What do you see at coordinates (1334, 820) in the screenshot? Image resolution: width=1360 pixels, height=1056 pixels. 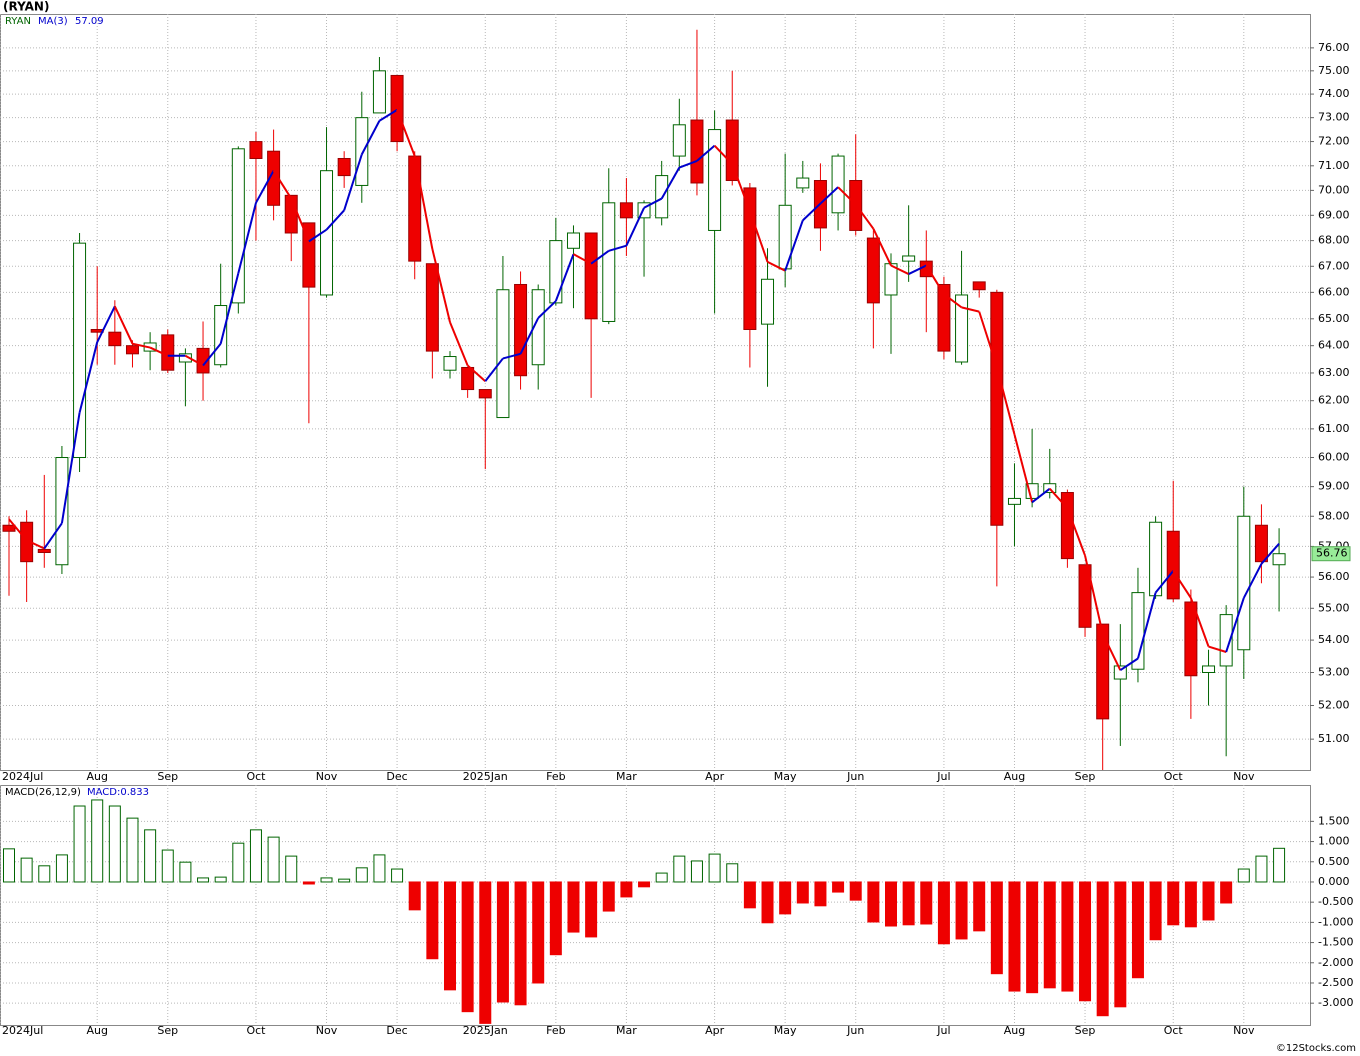 I see `y-tick-label: 1.500` at bounding box center [1334, 820].